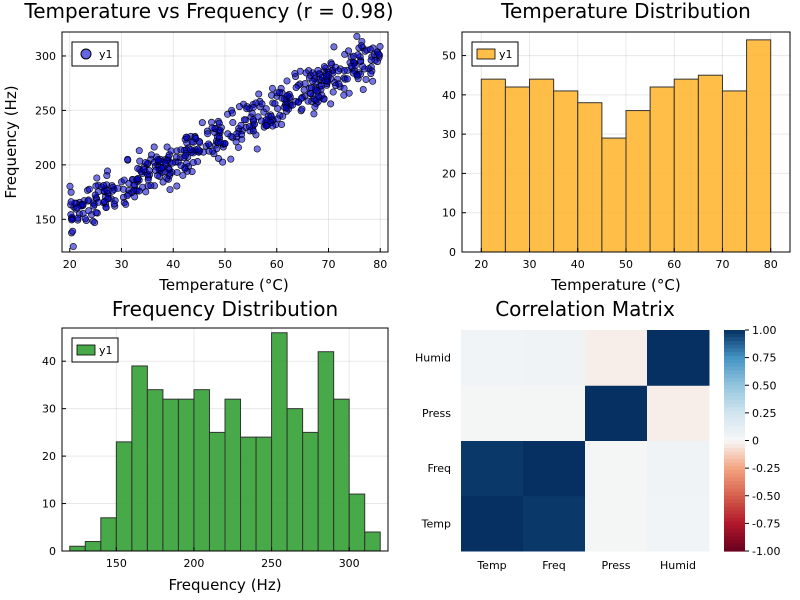  Describe the element at coordinates (625, 11) in the screenshot. I see `chart-title: Temperature Distribution` at that location.